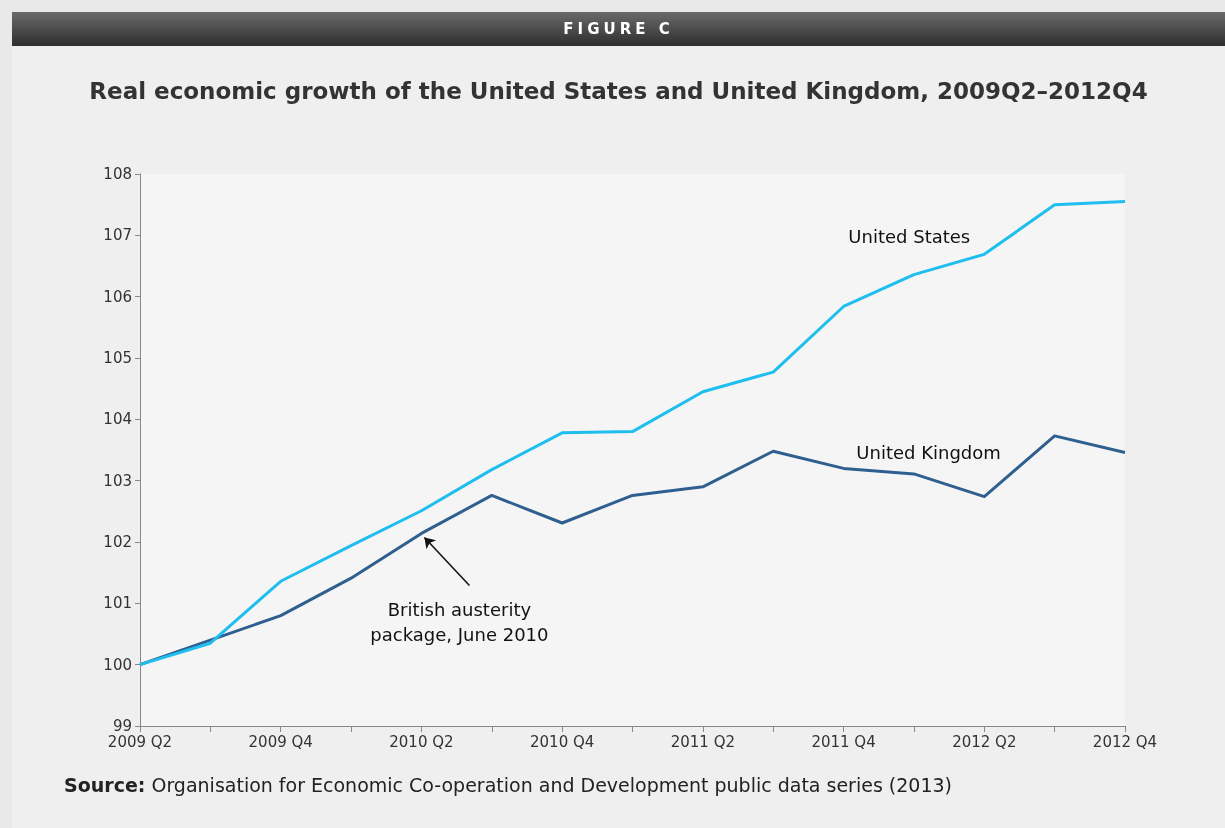 This screenshot has width=1225, height=828. I want to click on x-tick-label: 2011 Q4, so click(843, 741).